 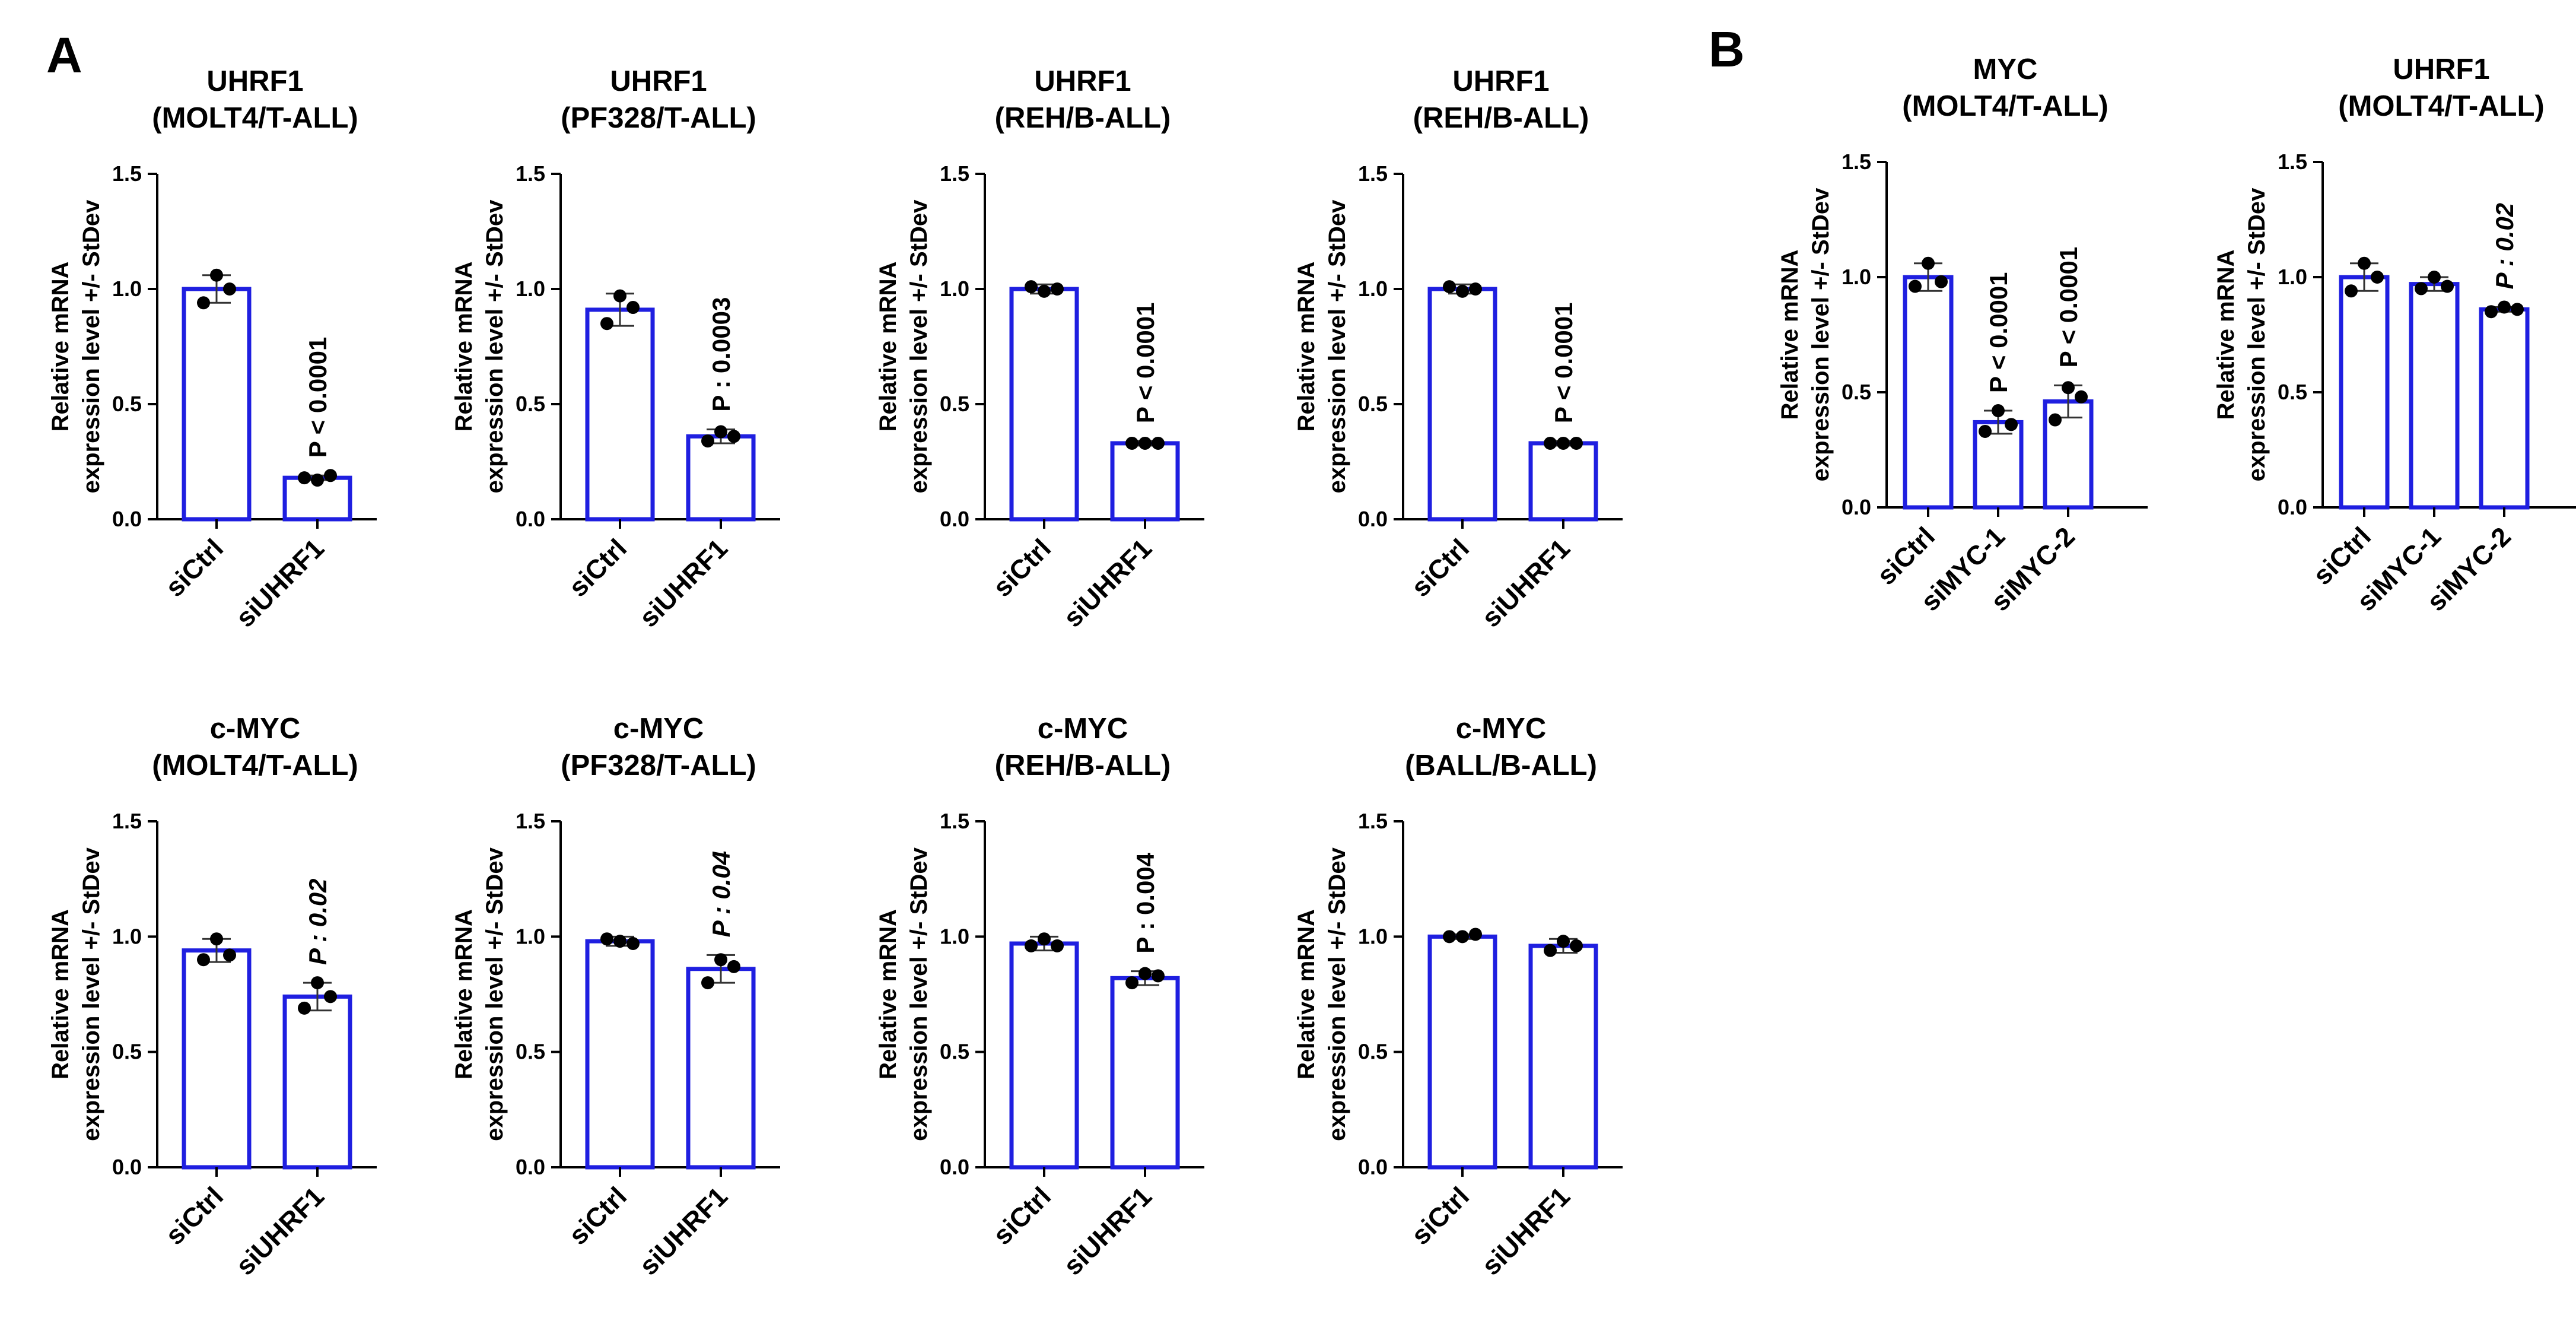 What do you see at coordinates (64, 55) in the screenshot?
I see `panel-letter-a: A` at bounding box center [64, 55].